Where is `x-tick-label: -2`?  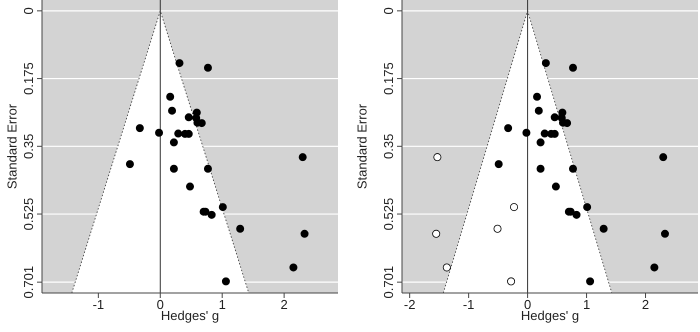
x-tick-label: -2 is located at coordinates (410, 304).